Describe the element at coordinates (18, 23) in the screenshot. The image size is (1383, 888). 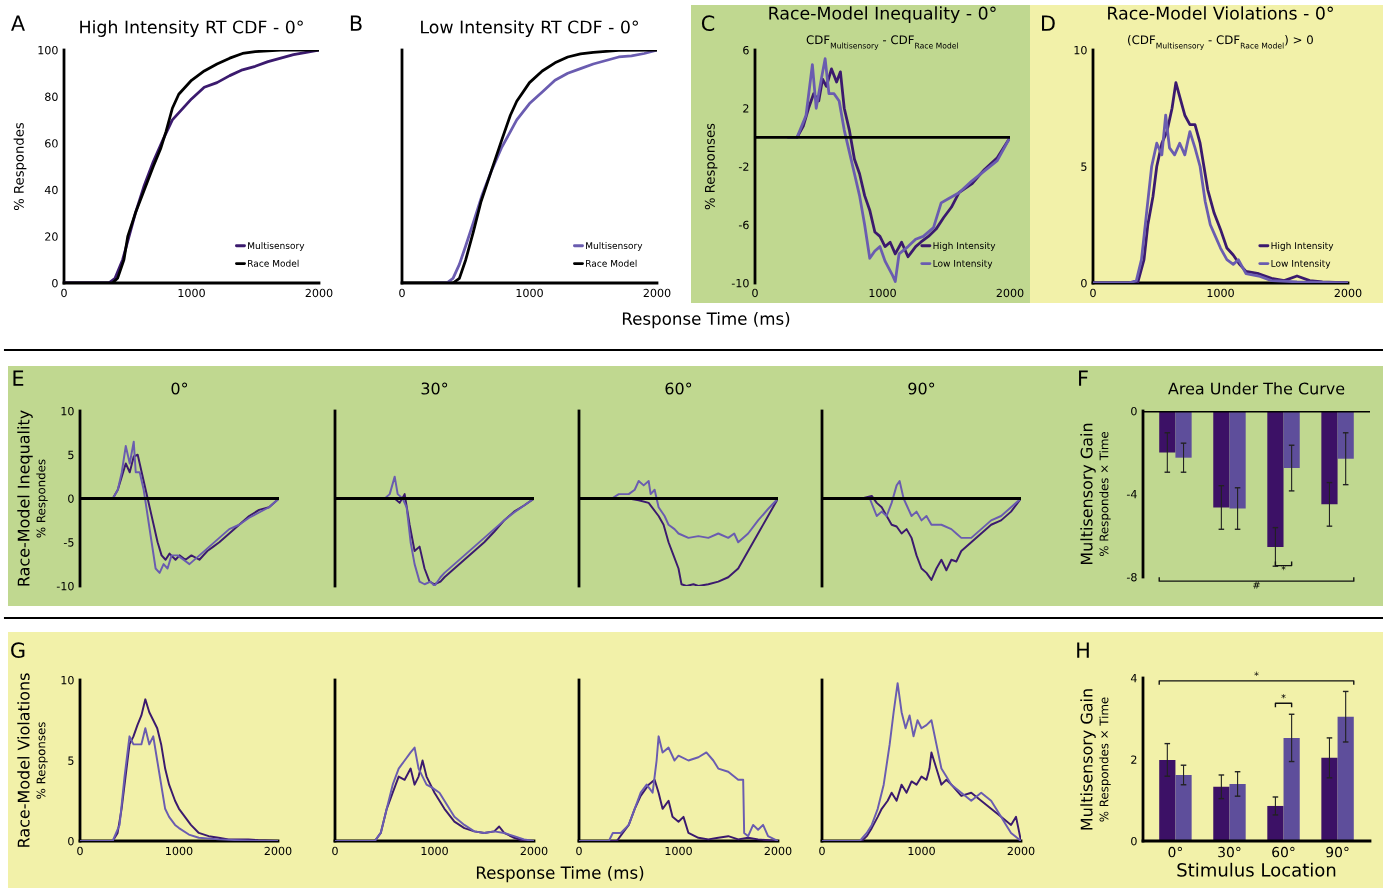
I see `text: A` at that location.